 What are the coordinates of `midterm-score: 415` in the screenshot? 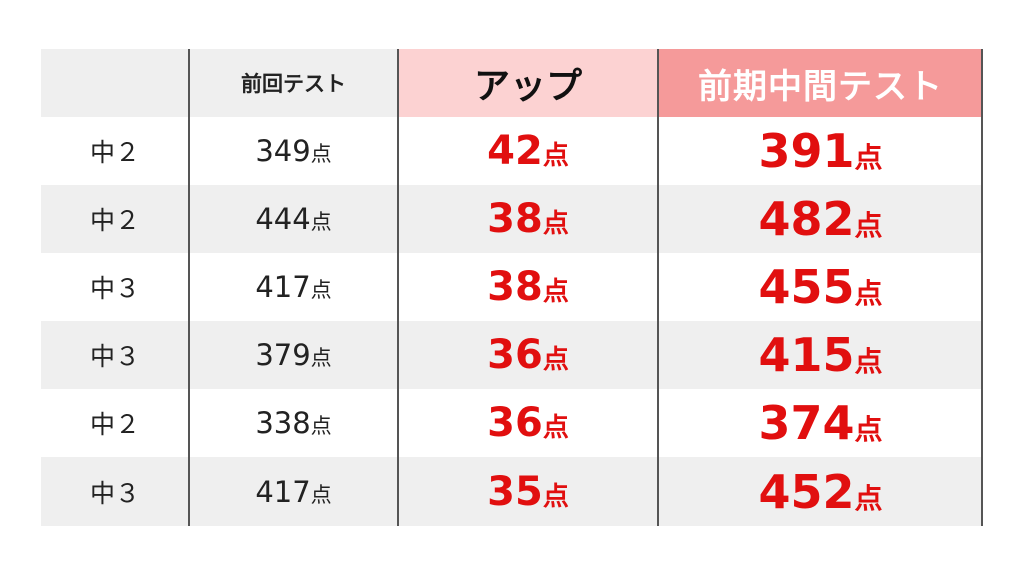 It's located at (806, 355).